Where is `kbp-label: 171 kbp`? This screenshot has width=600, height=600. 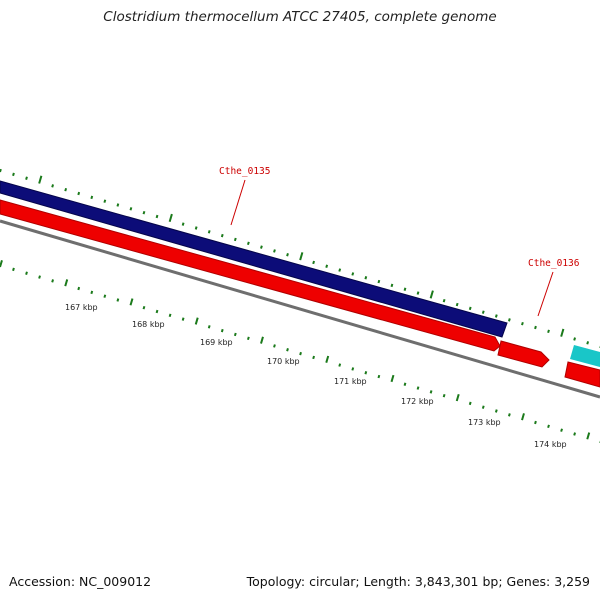
kbp-label: 171 kbp is located at coordinates (350, 381).